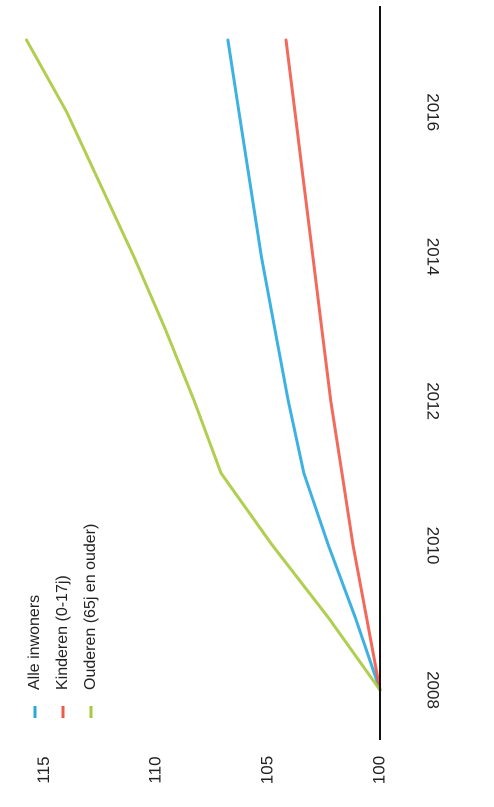 This screenshot has height=807, width=494. Describe the element at coordinates (433, 112) in the screenshot. I see `x-tick-label: 2016` at that location.